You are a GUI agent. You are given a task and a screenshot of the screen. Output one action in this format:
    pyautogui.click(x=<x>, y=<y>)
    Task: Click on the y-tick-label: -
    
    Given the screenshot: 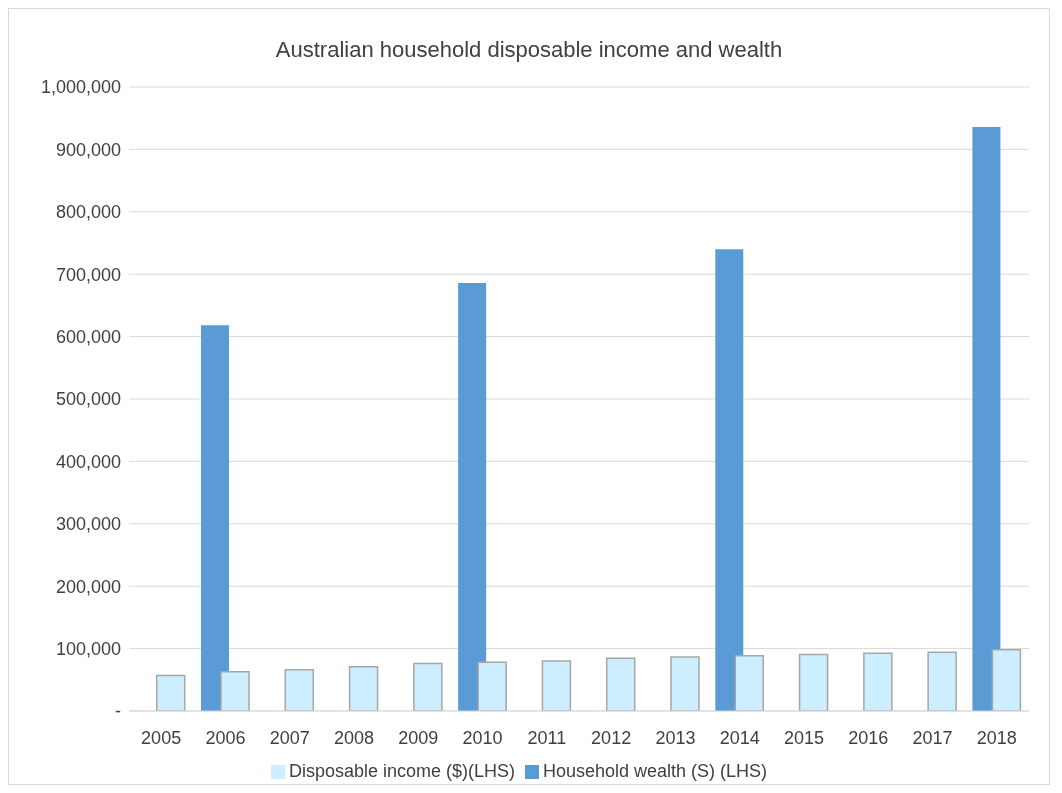 What is the action you would take?
    pyautogui.click(x=118, y=711)
    